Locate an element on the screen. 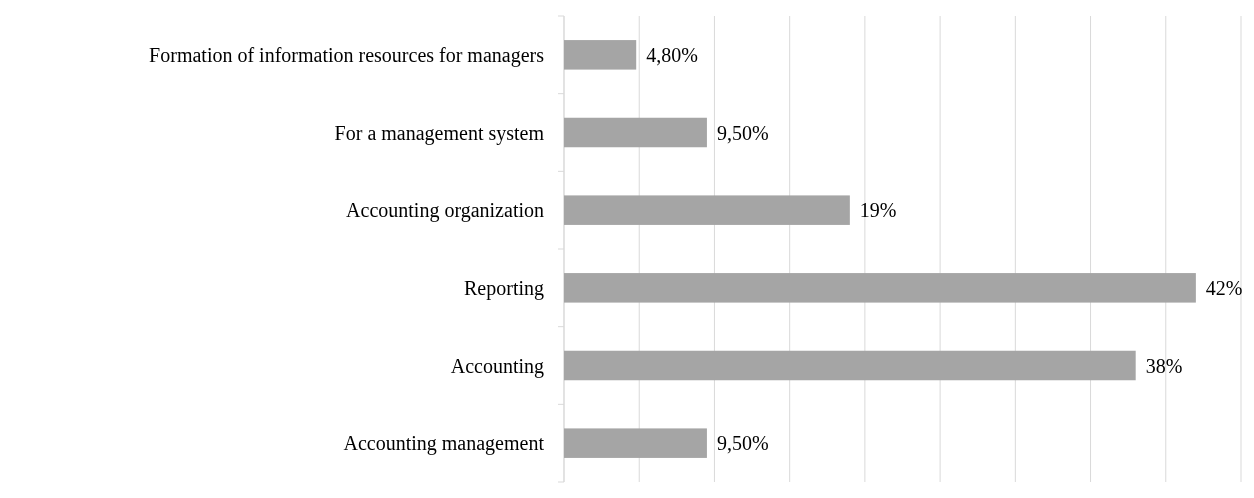  data-label: 4,80% is located at coordinates (672, 54).